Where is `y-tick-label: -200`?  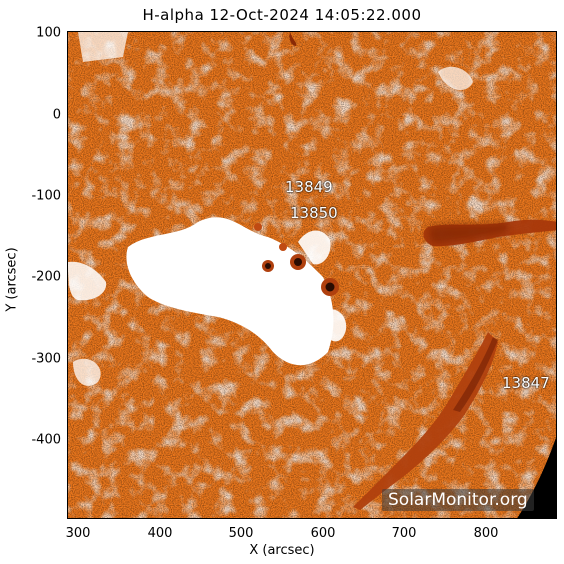 y-tick-label: -200 is located at coordinates (46, 277).